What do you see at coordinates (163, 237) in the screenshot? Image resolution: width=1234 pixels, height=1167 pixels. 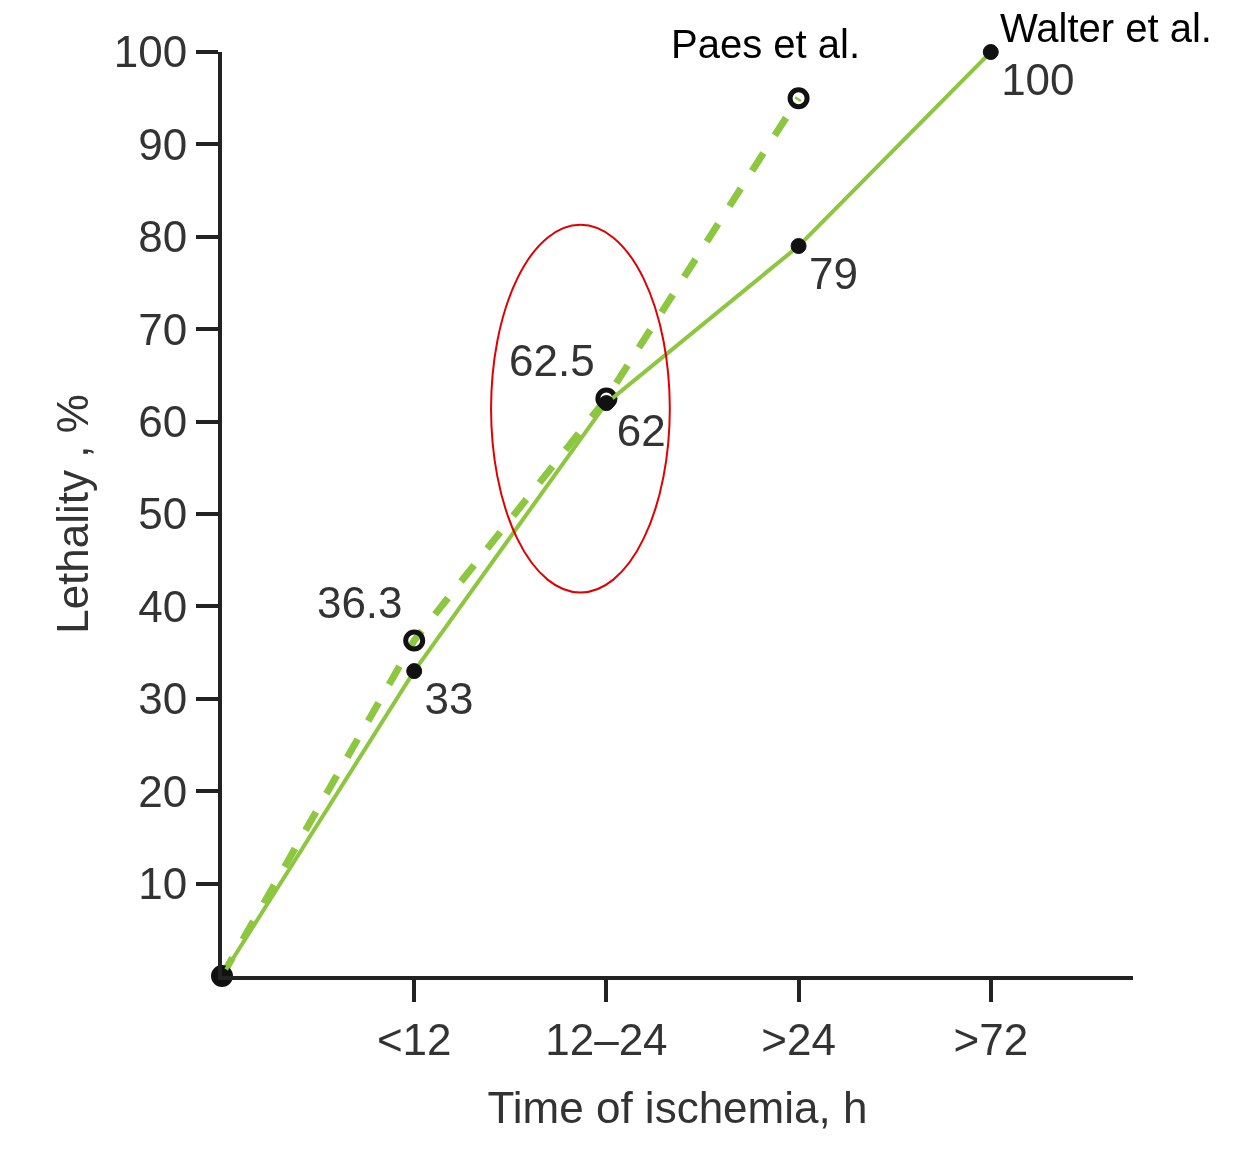 I see `y-tick-label: 80` at bounding box center [163, 237].